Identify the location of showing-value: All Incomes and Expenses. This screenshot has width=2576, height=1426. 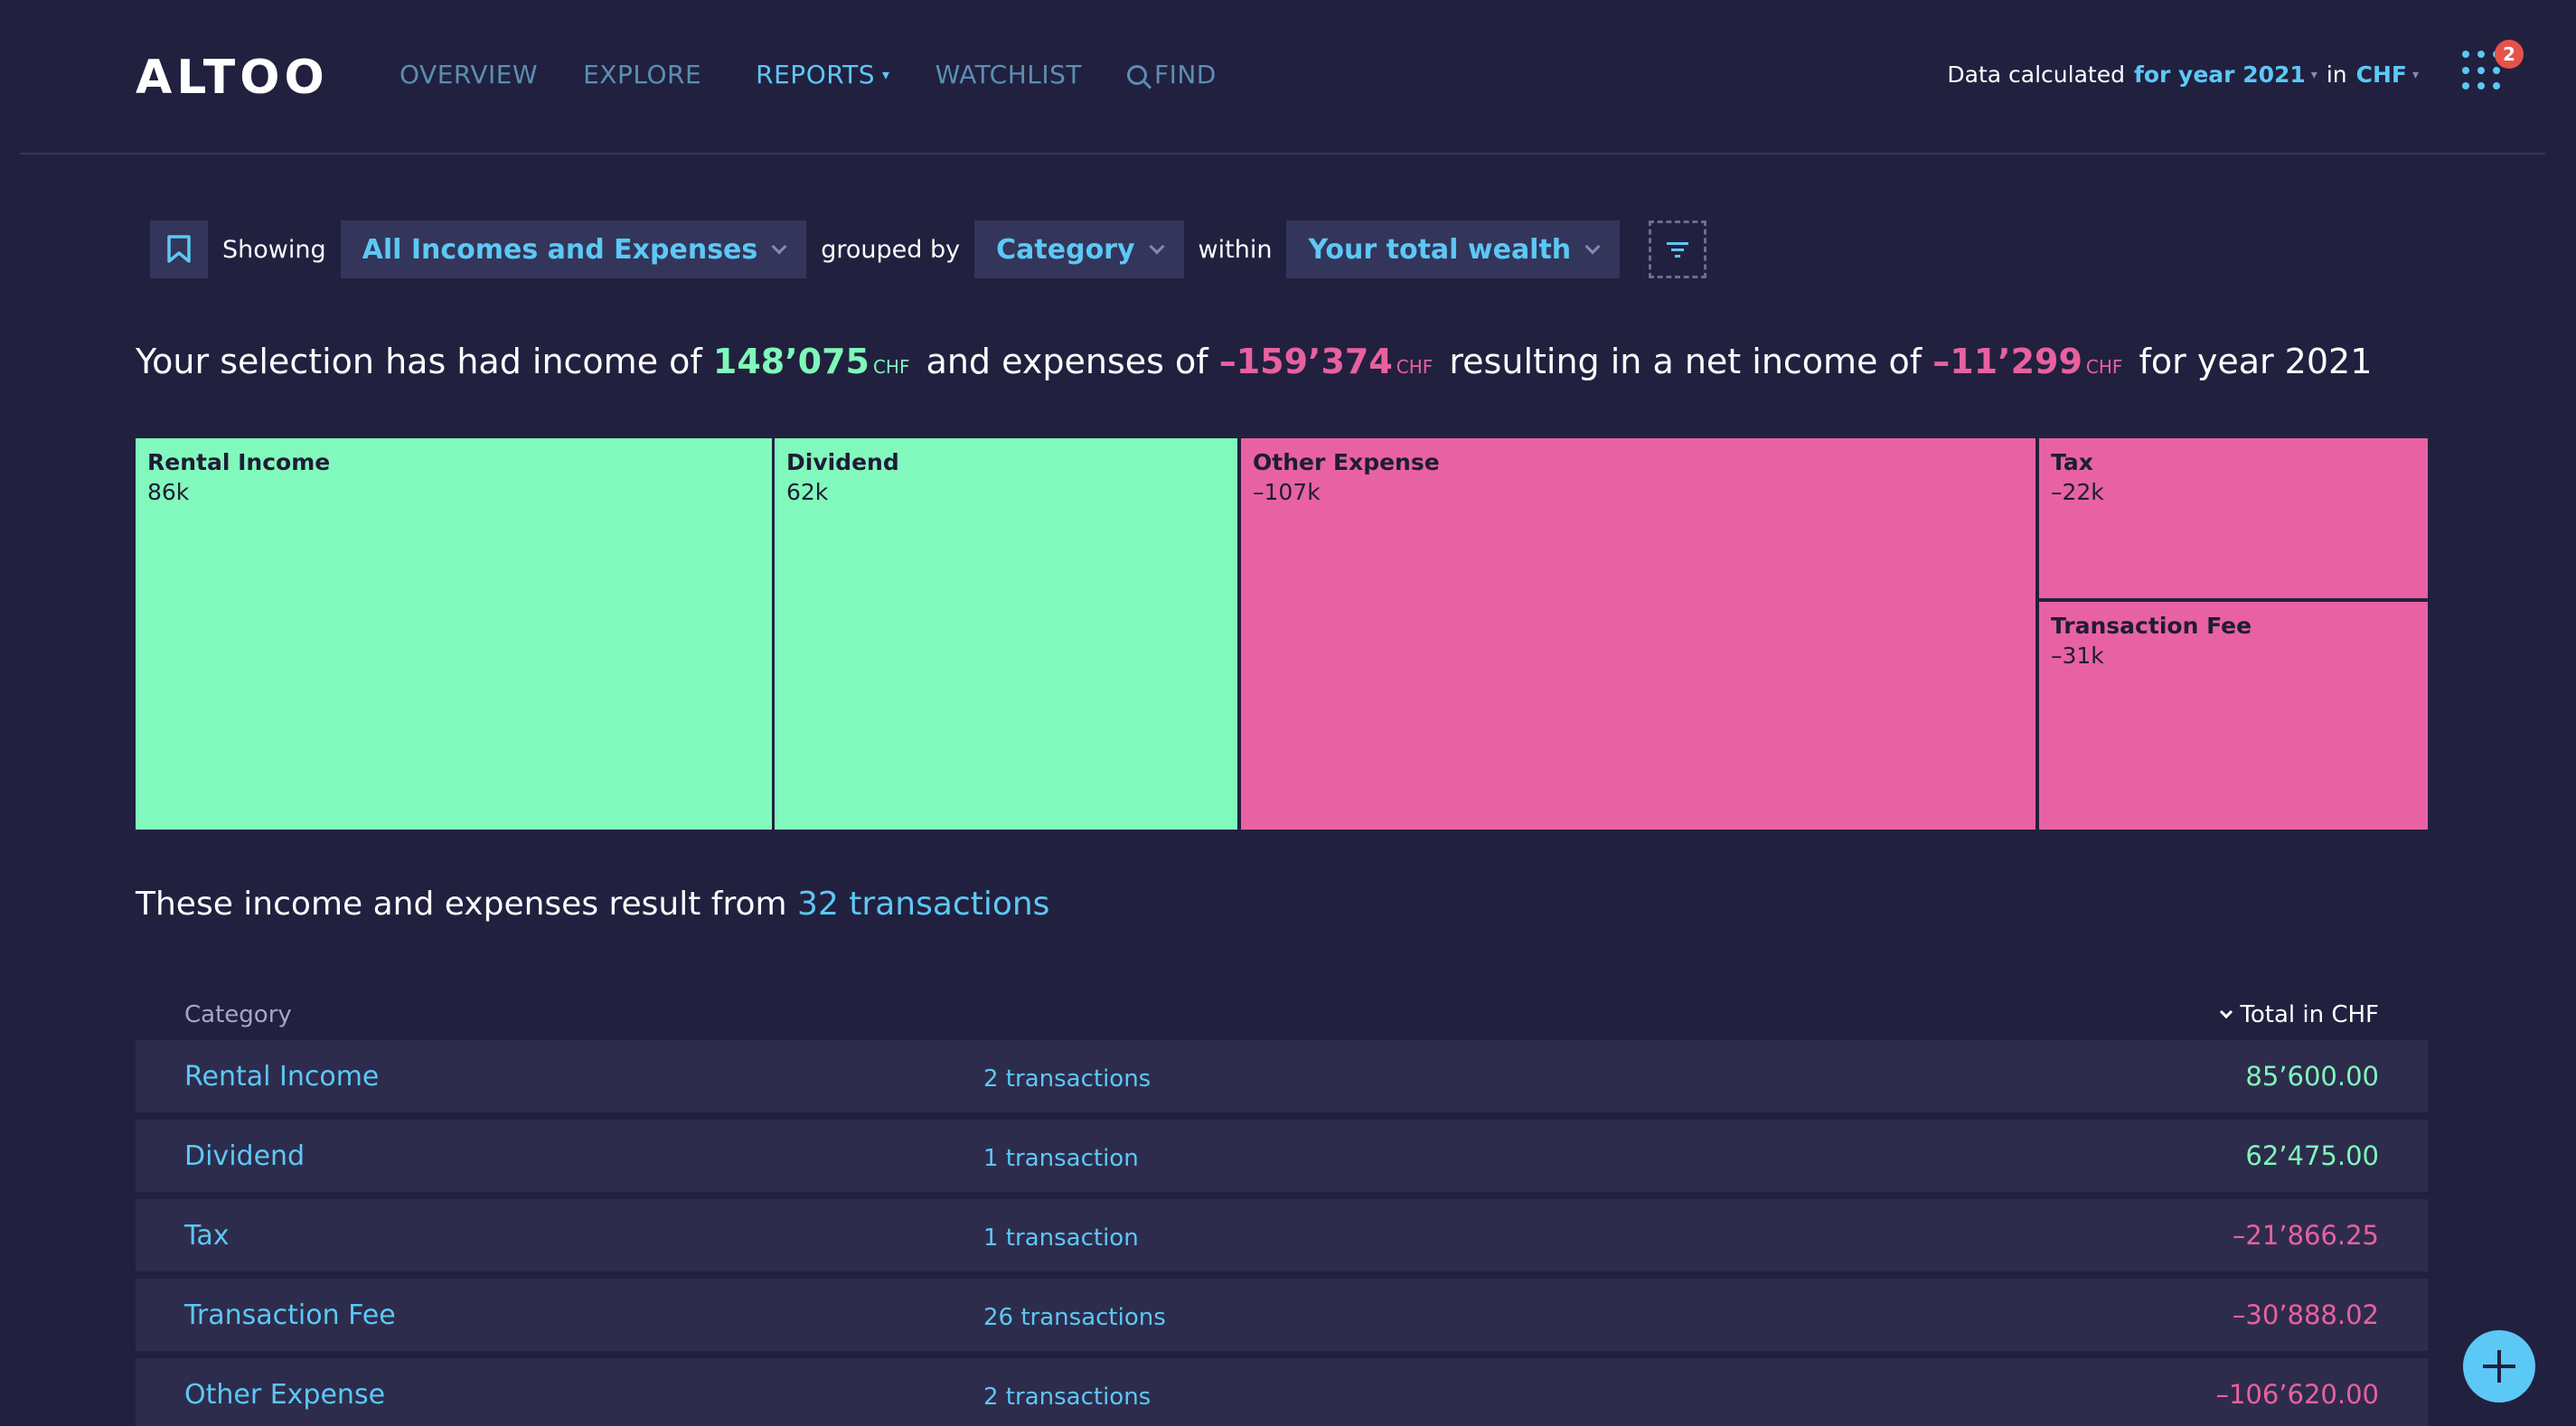
(560, 249).